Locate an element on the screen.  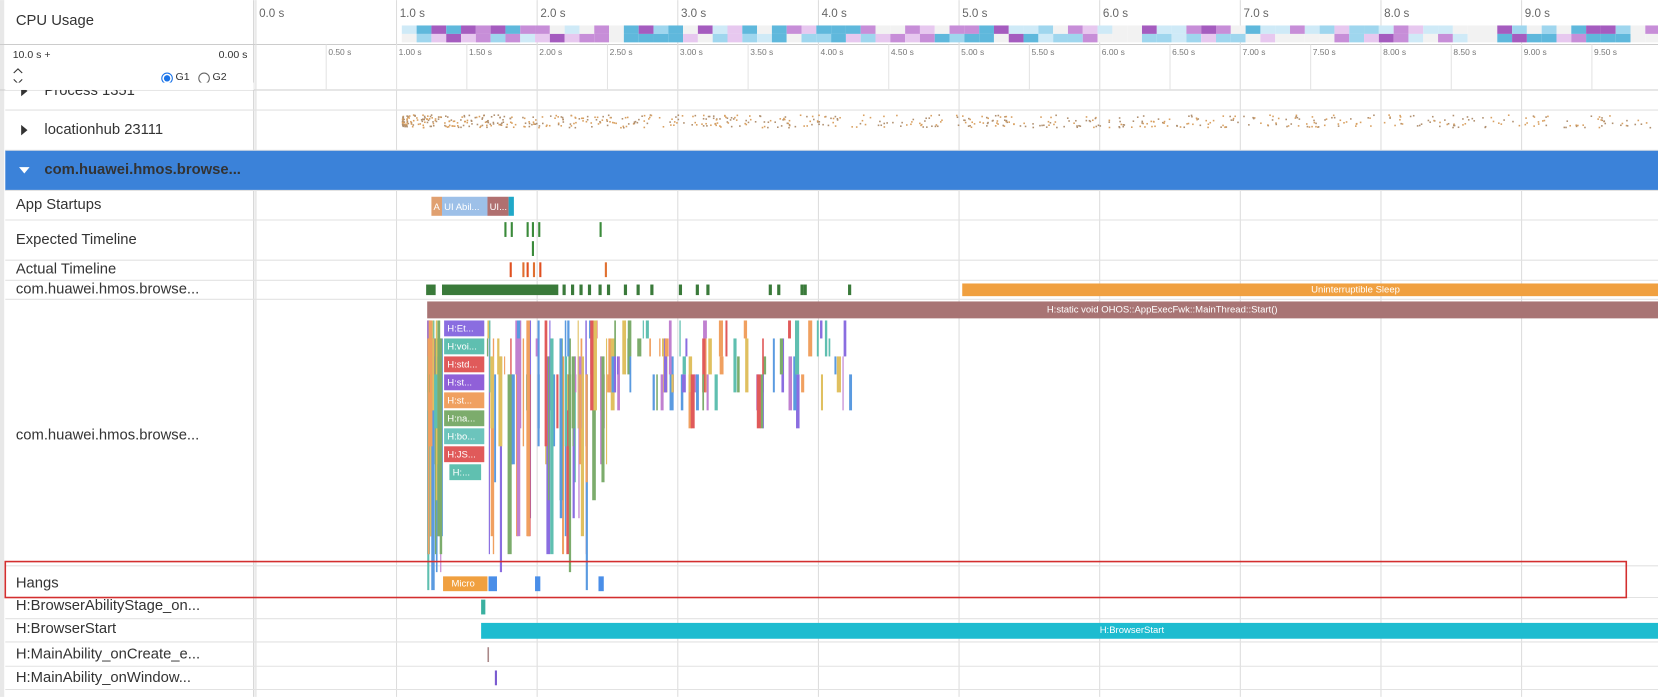
collapse-icon is located at coordinates (18, 71).